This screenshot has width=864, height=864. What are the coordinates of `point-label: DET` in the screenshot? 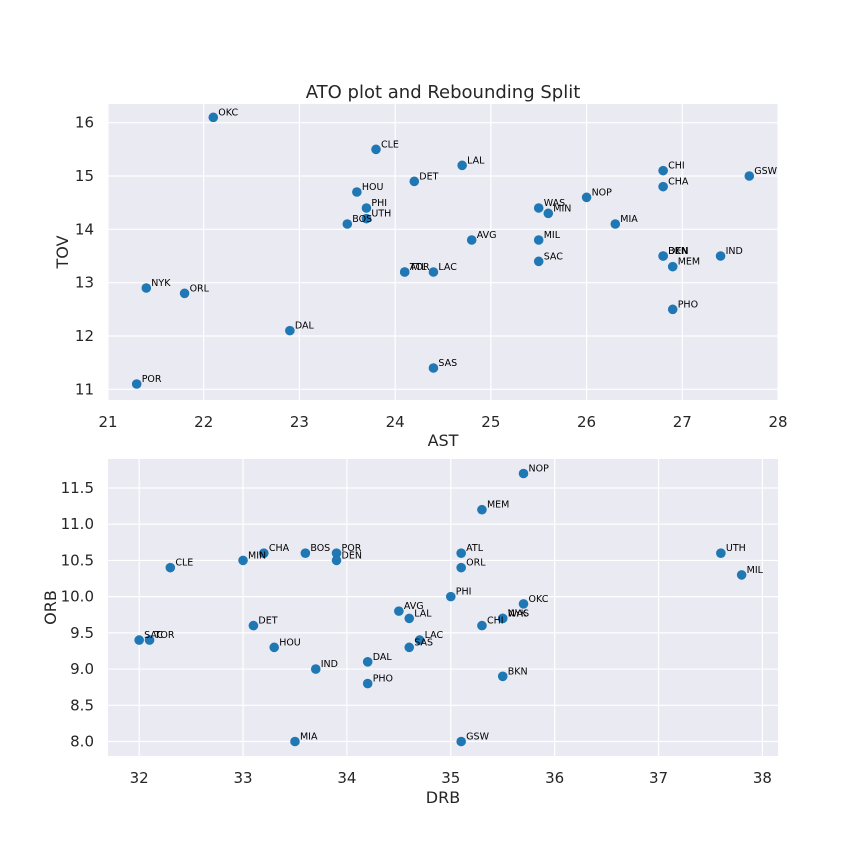 It's located at (428, 176).